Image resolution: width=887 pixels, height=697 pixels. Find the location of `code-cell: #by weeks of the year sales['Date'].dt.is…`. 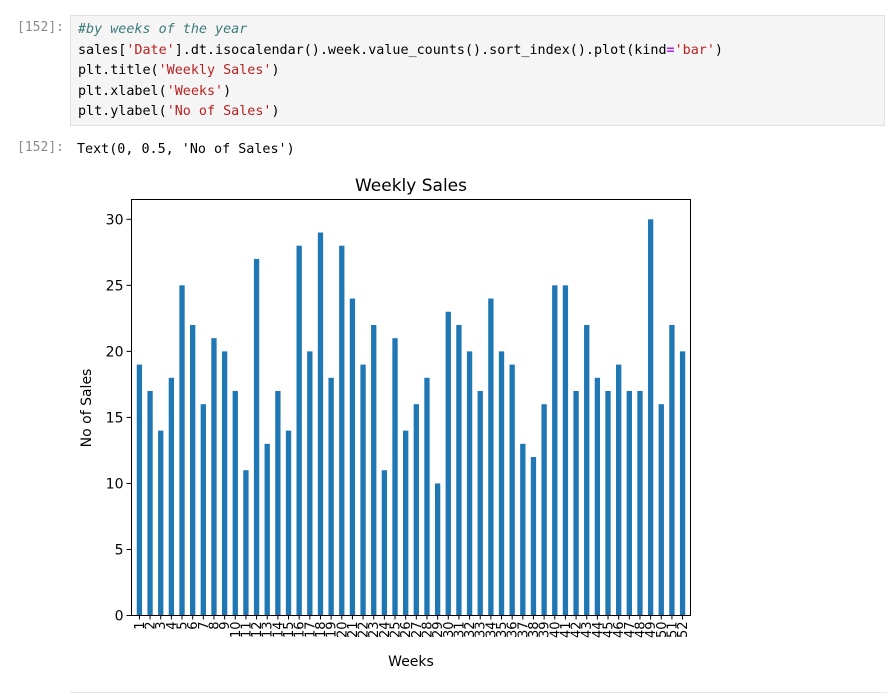

code-cell: #by weeks of the year sales['Date'].dt.is… is located at coordinates (477, 70).